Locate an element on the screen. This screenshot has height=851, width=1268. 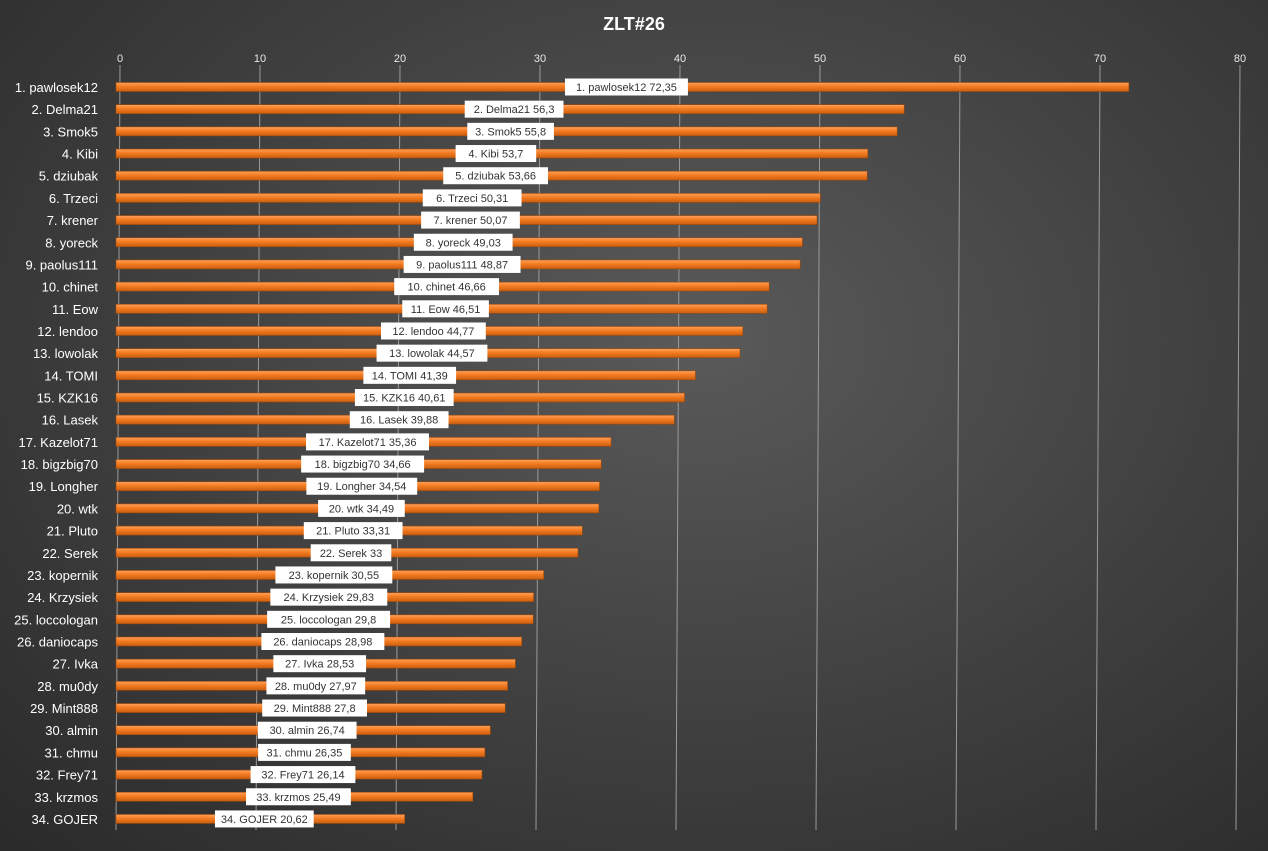
data-label: 12. lendoo 44,77 is located at coordinates (433, 332).